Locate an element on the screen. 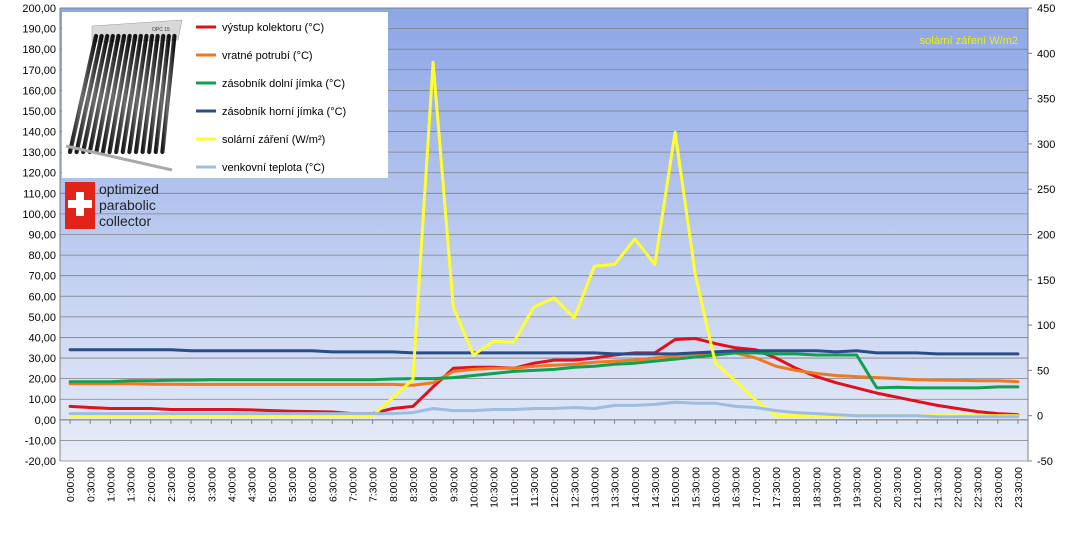 The height and width of the screenshot is (540, 1078). left-tick-label: -10,00 is located at coordinates (40, 441).